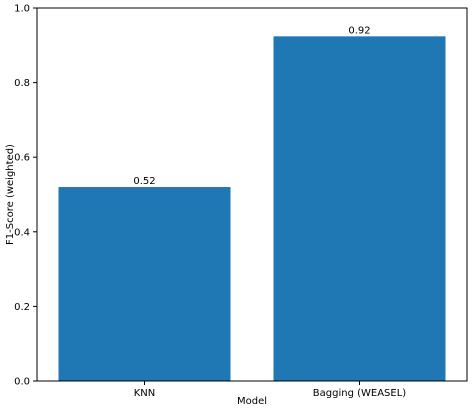 The height and width of the screenshot is (411, 474). I want to click on x-tick-label-1: Bagging (WEASEL), so click(360, 393).